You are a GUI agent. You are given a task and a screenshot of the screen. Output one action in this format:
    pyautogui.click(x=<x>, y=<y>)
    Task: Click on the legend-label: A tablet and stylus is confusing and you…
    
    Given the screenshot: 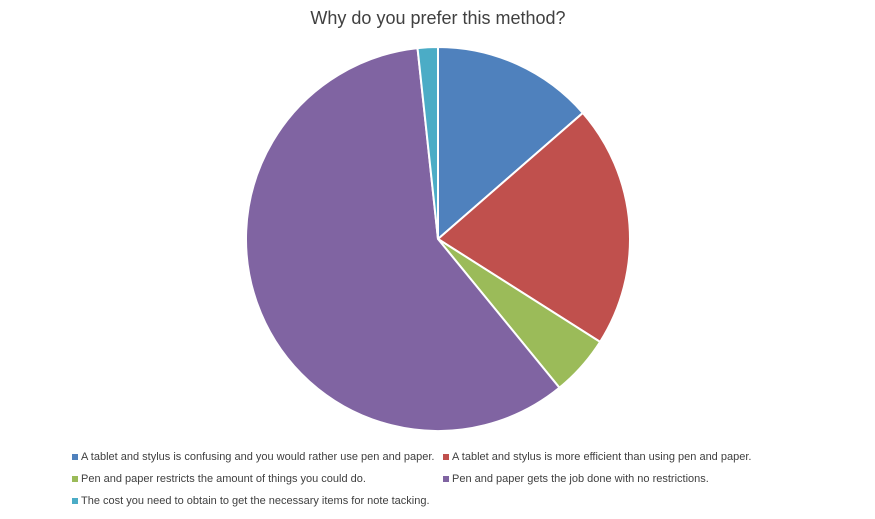 What is the action you would take?
    pyautogui.click(x=257, y=457)
    